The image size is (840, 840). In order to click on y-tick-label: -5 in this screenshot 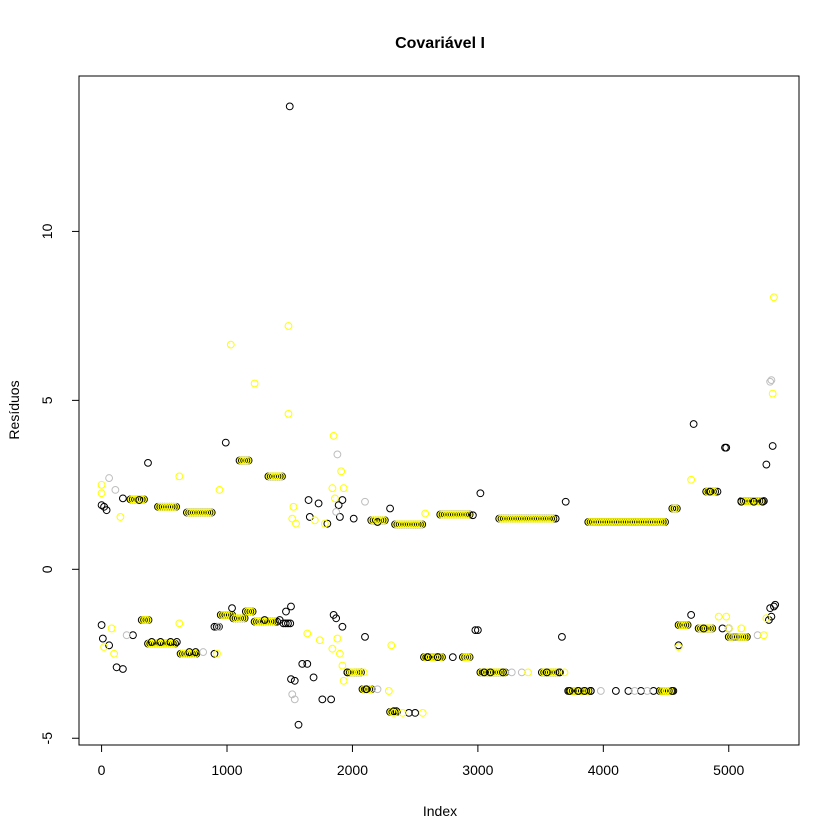, I will do `click(47, 738)`.